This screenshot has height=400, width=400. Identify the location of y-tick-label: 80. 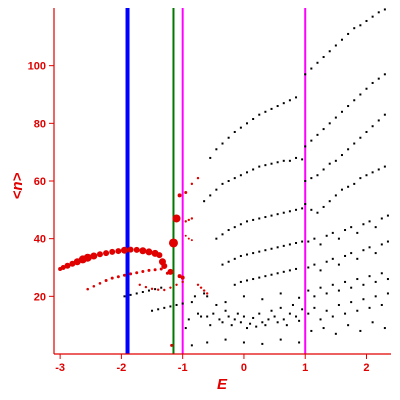
(40, 124).